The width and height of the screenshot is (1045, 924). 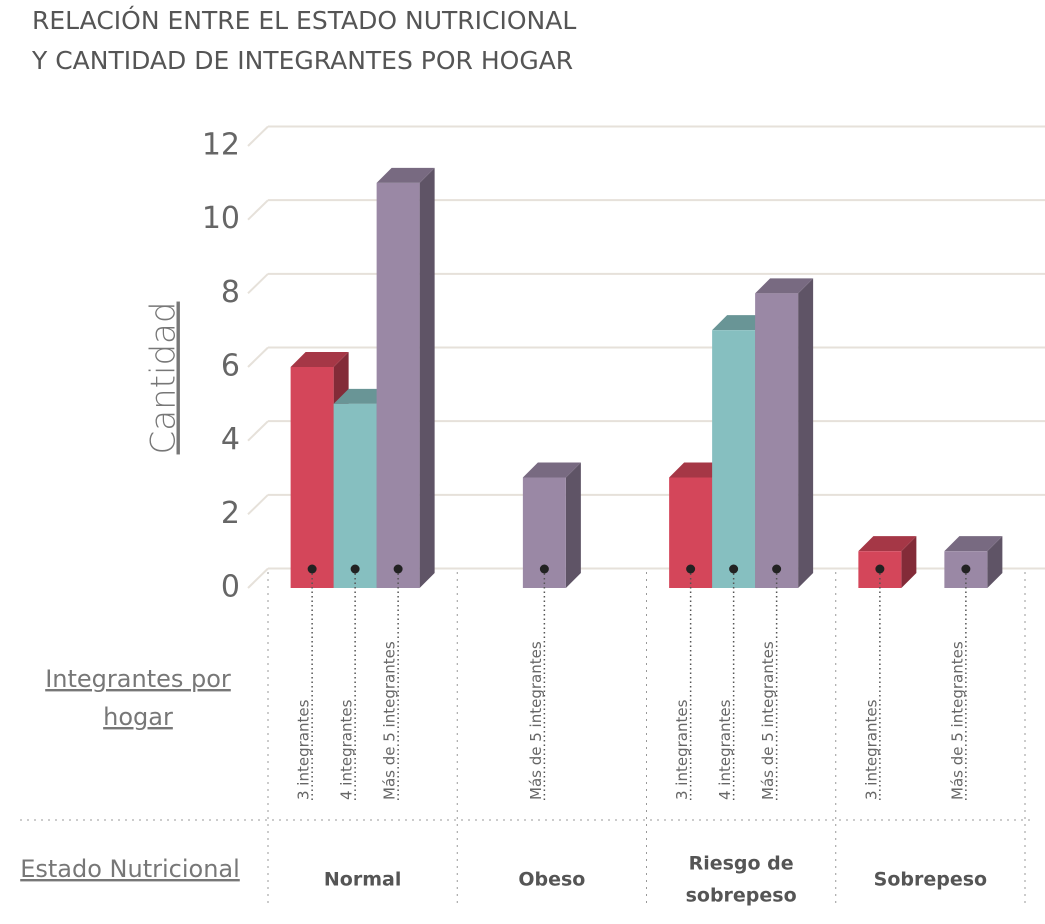 I want to click on group-label: Obeso, so click(x=551, y=880).